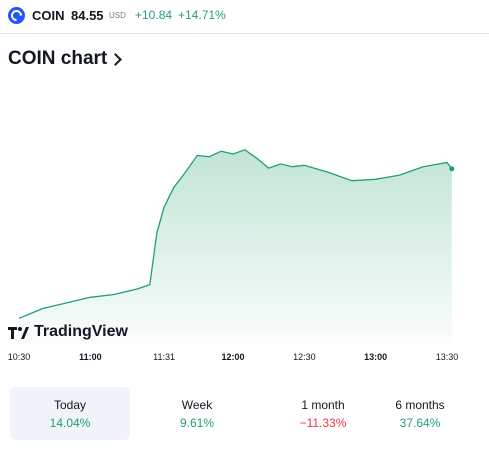 The image size is (489, 450). I want to click on x-tick-label: 11:31, so click(164, 357).